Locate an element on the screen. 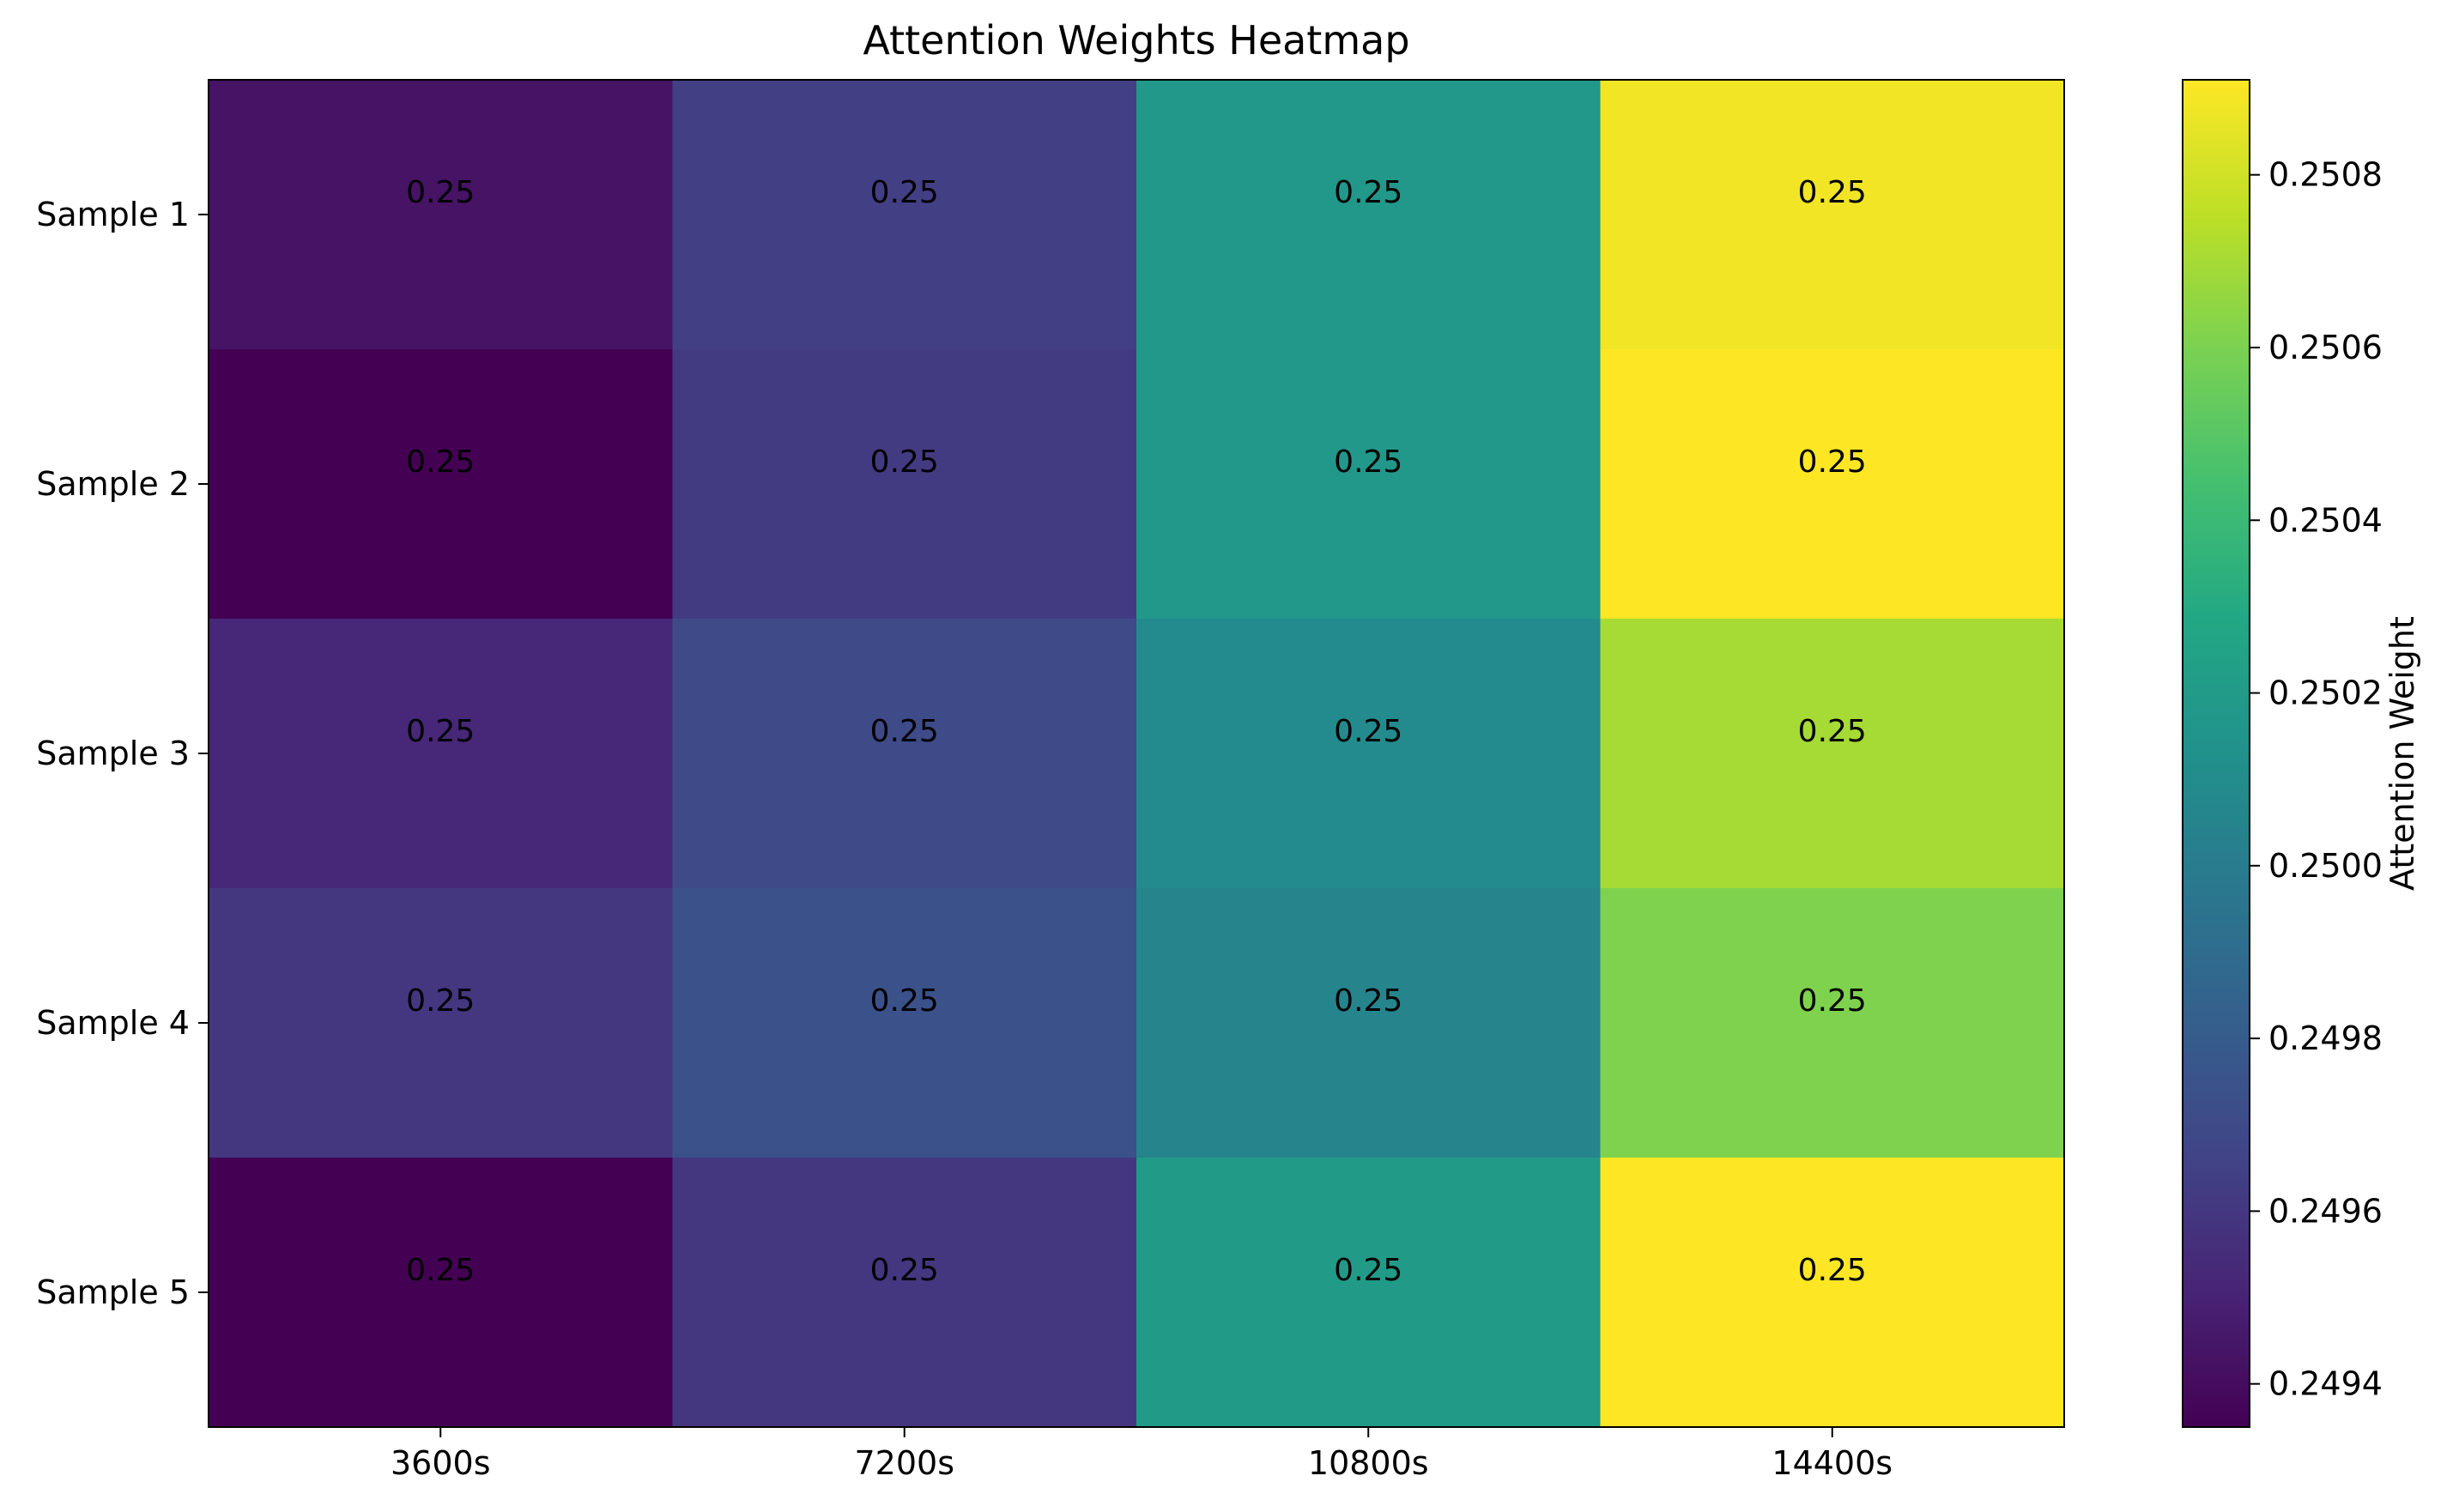  y-tick-label: Sample 3 is located at coordinates (113, 753).